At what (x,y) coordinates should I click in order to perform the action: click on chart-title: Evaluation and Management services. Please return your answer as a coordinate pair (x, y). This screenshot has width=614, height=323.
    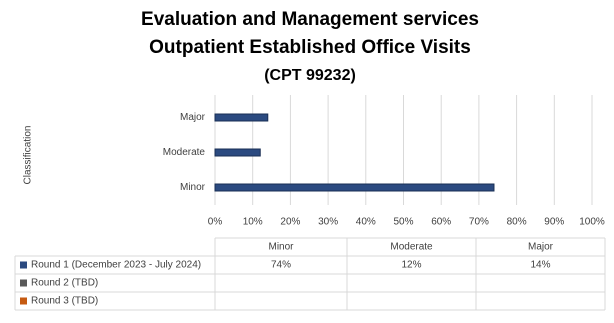
    Looking at the image, I should click on (310, 19).